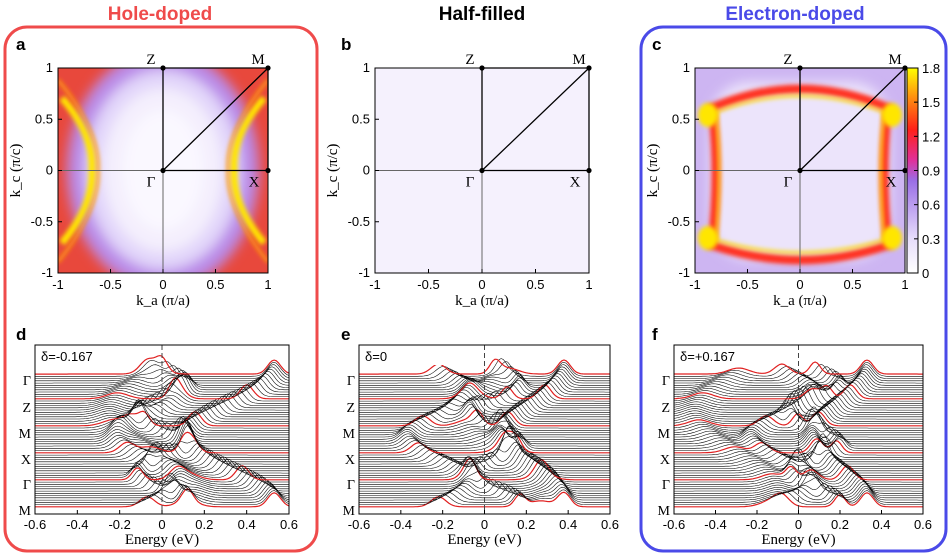 The width and height of the screenshot is (950, 555). I want to click on header-electron-doped: Electron-doped, so click(794, 14).